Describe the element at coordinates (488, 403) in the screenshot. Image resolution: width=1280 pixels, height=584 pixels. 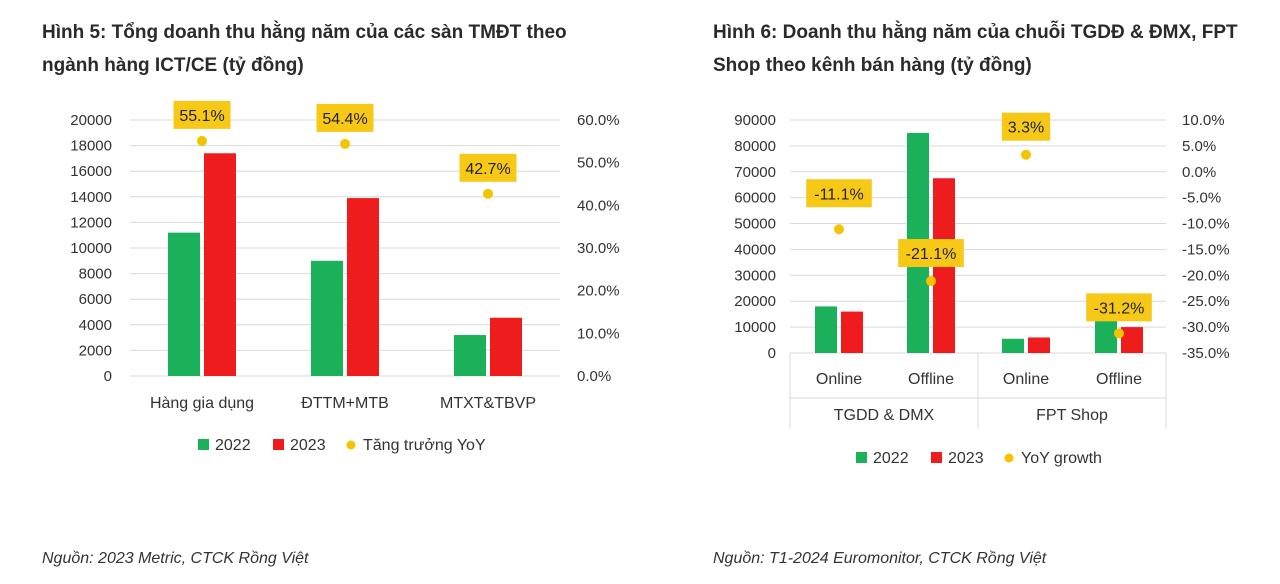
I see `category-label: MTXT&TBVP` at that location.